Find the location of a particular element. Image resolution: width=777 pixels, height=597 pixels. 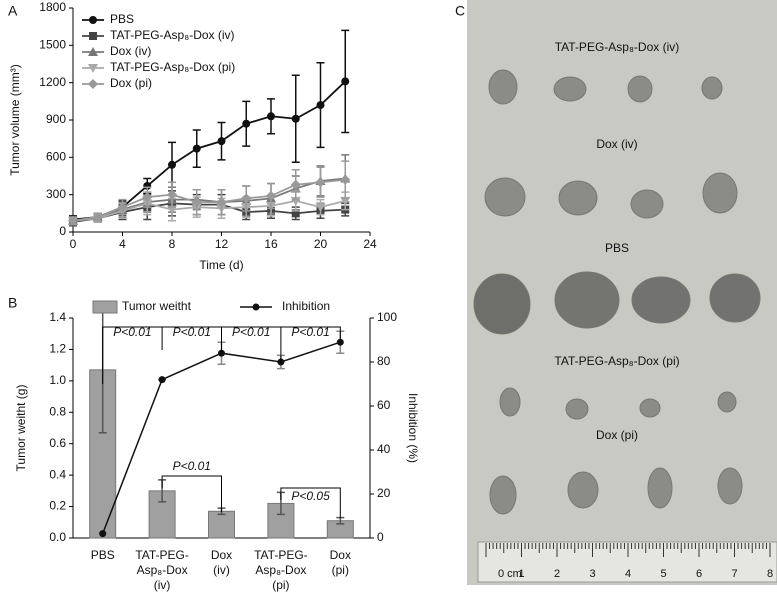

y2-tick-label: 40 is located at coordinates (384, 449).